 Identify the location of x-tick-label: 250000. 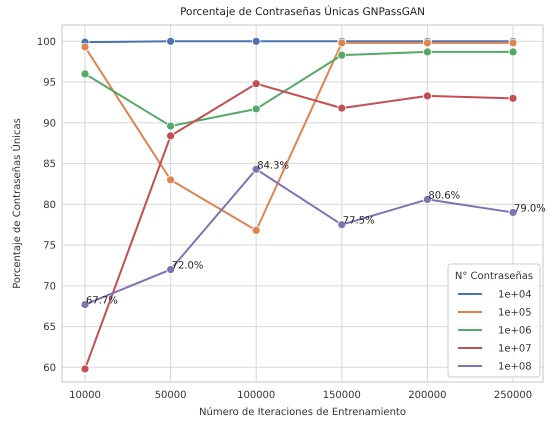
(513, 395).